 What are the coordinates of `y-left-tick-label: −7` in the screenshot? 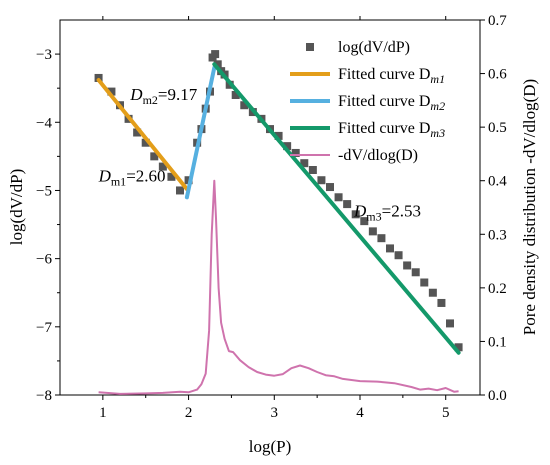 It's located at (44, 328).